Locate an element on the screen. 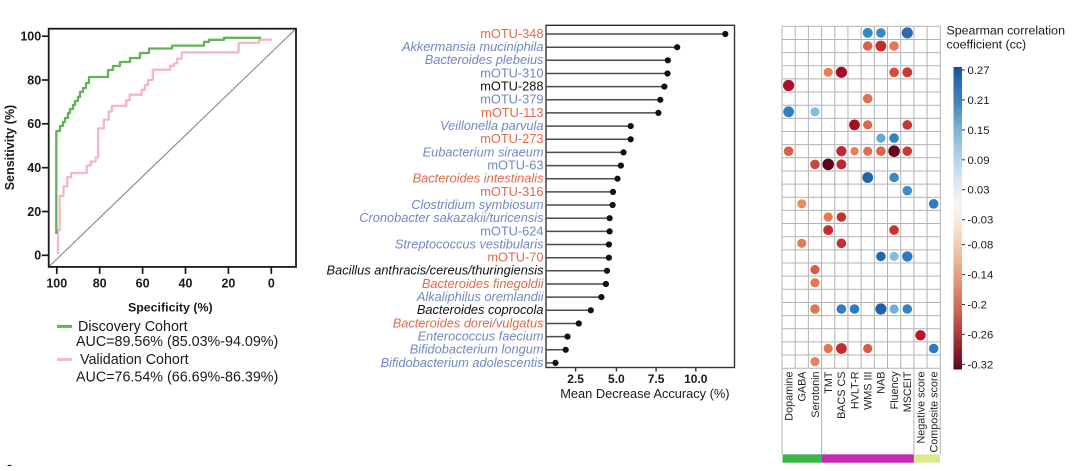 The height and width of the screenshot is (471, 1080). svg-text: -0.08 is located at coordinates (981, 246).